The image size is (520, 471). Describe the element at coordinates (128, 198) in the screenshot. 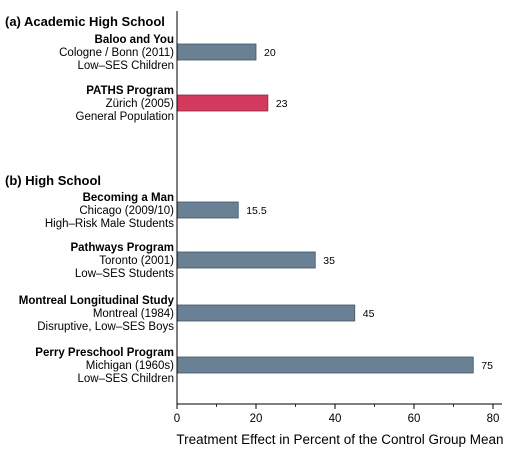

I see `item-name-label: Becoming a Man` at that location.